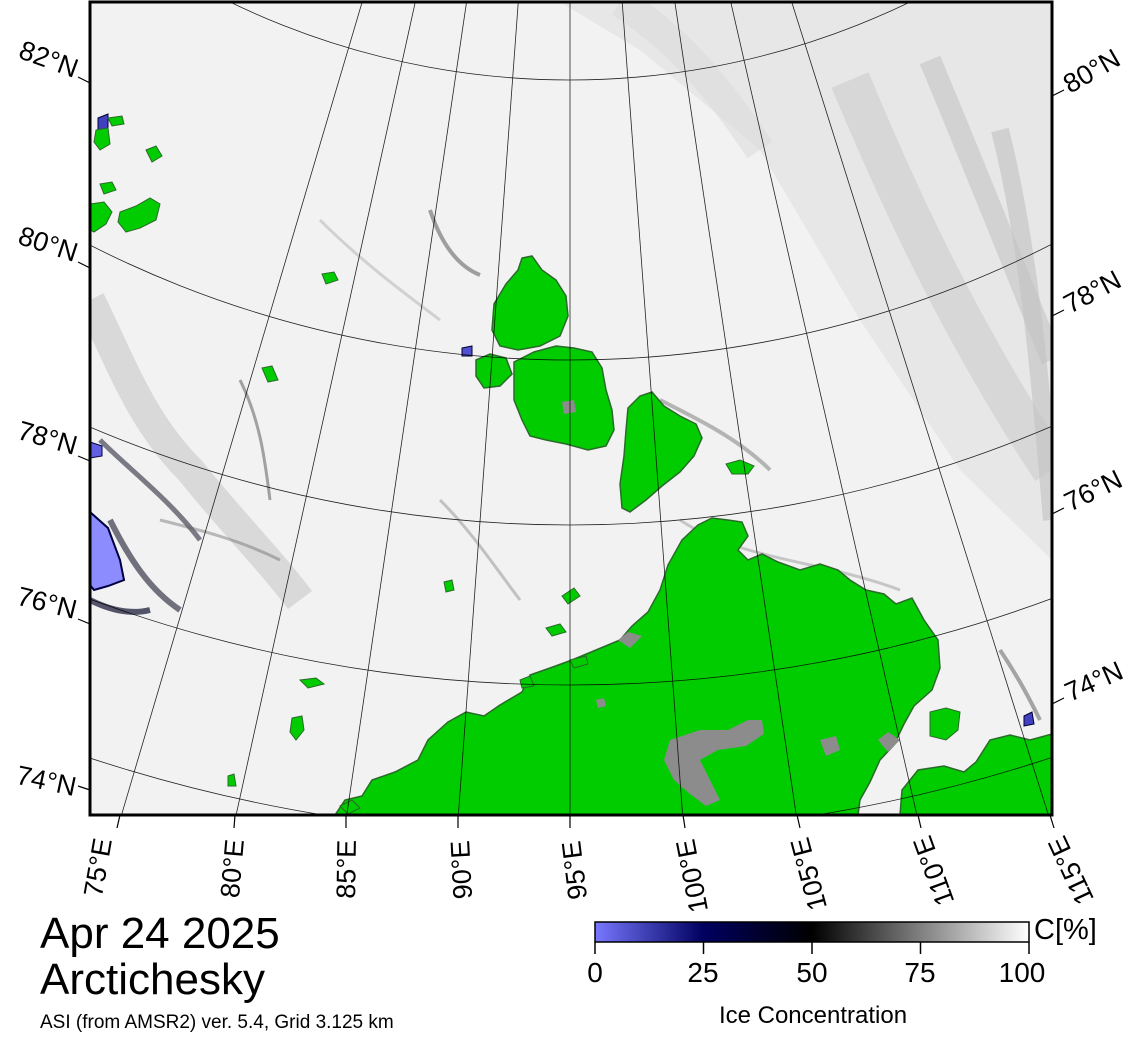 The height and width of the screenshot is (1037, 1140). I want to click on colorbar-gradient, so click(812, 932).